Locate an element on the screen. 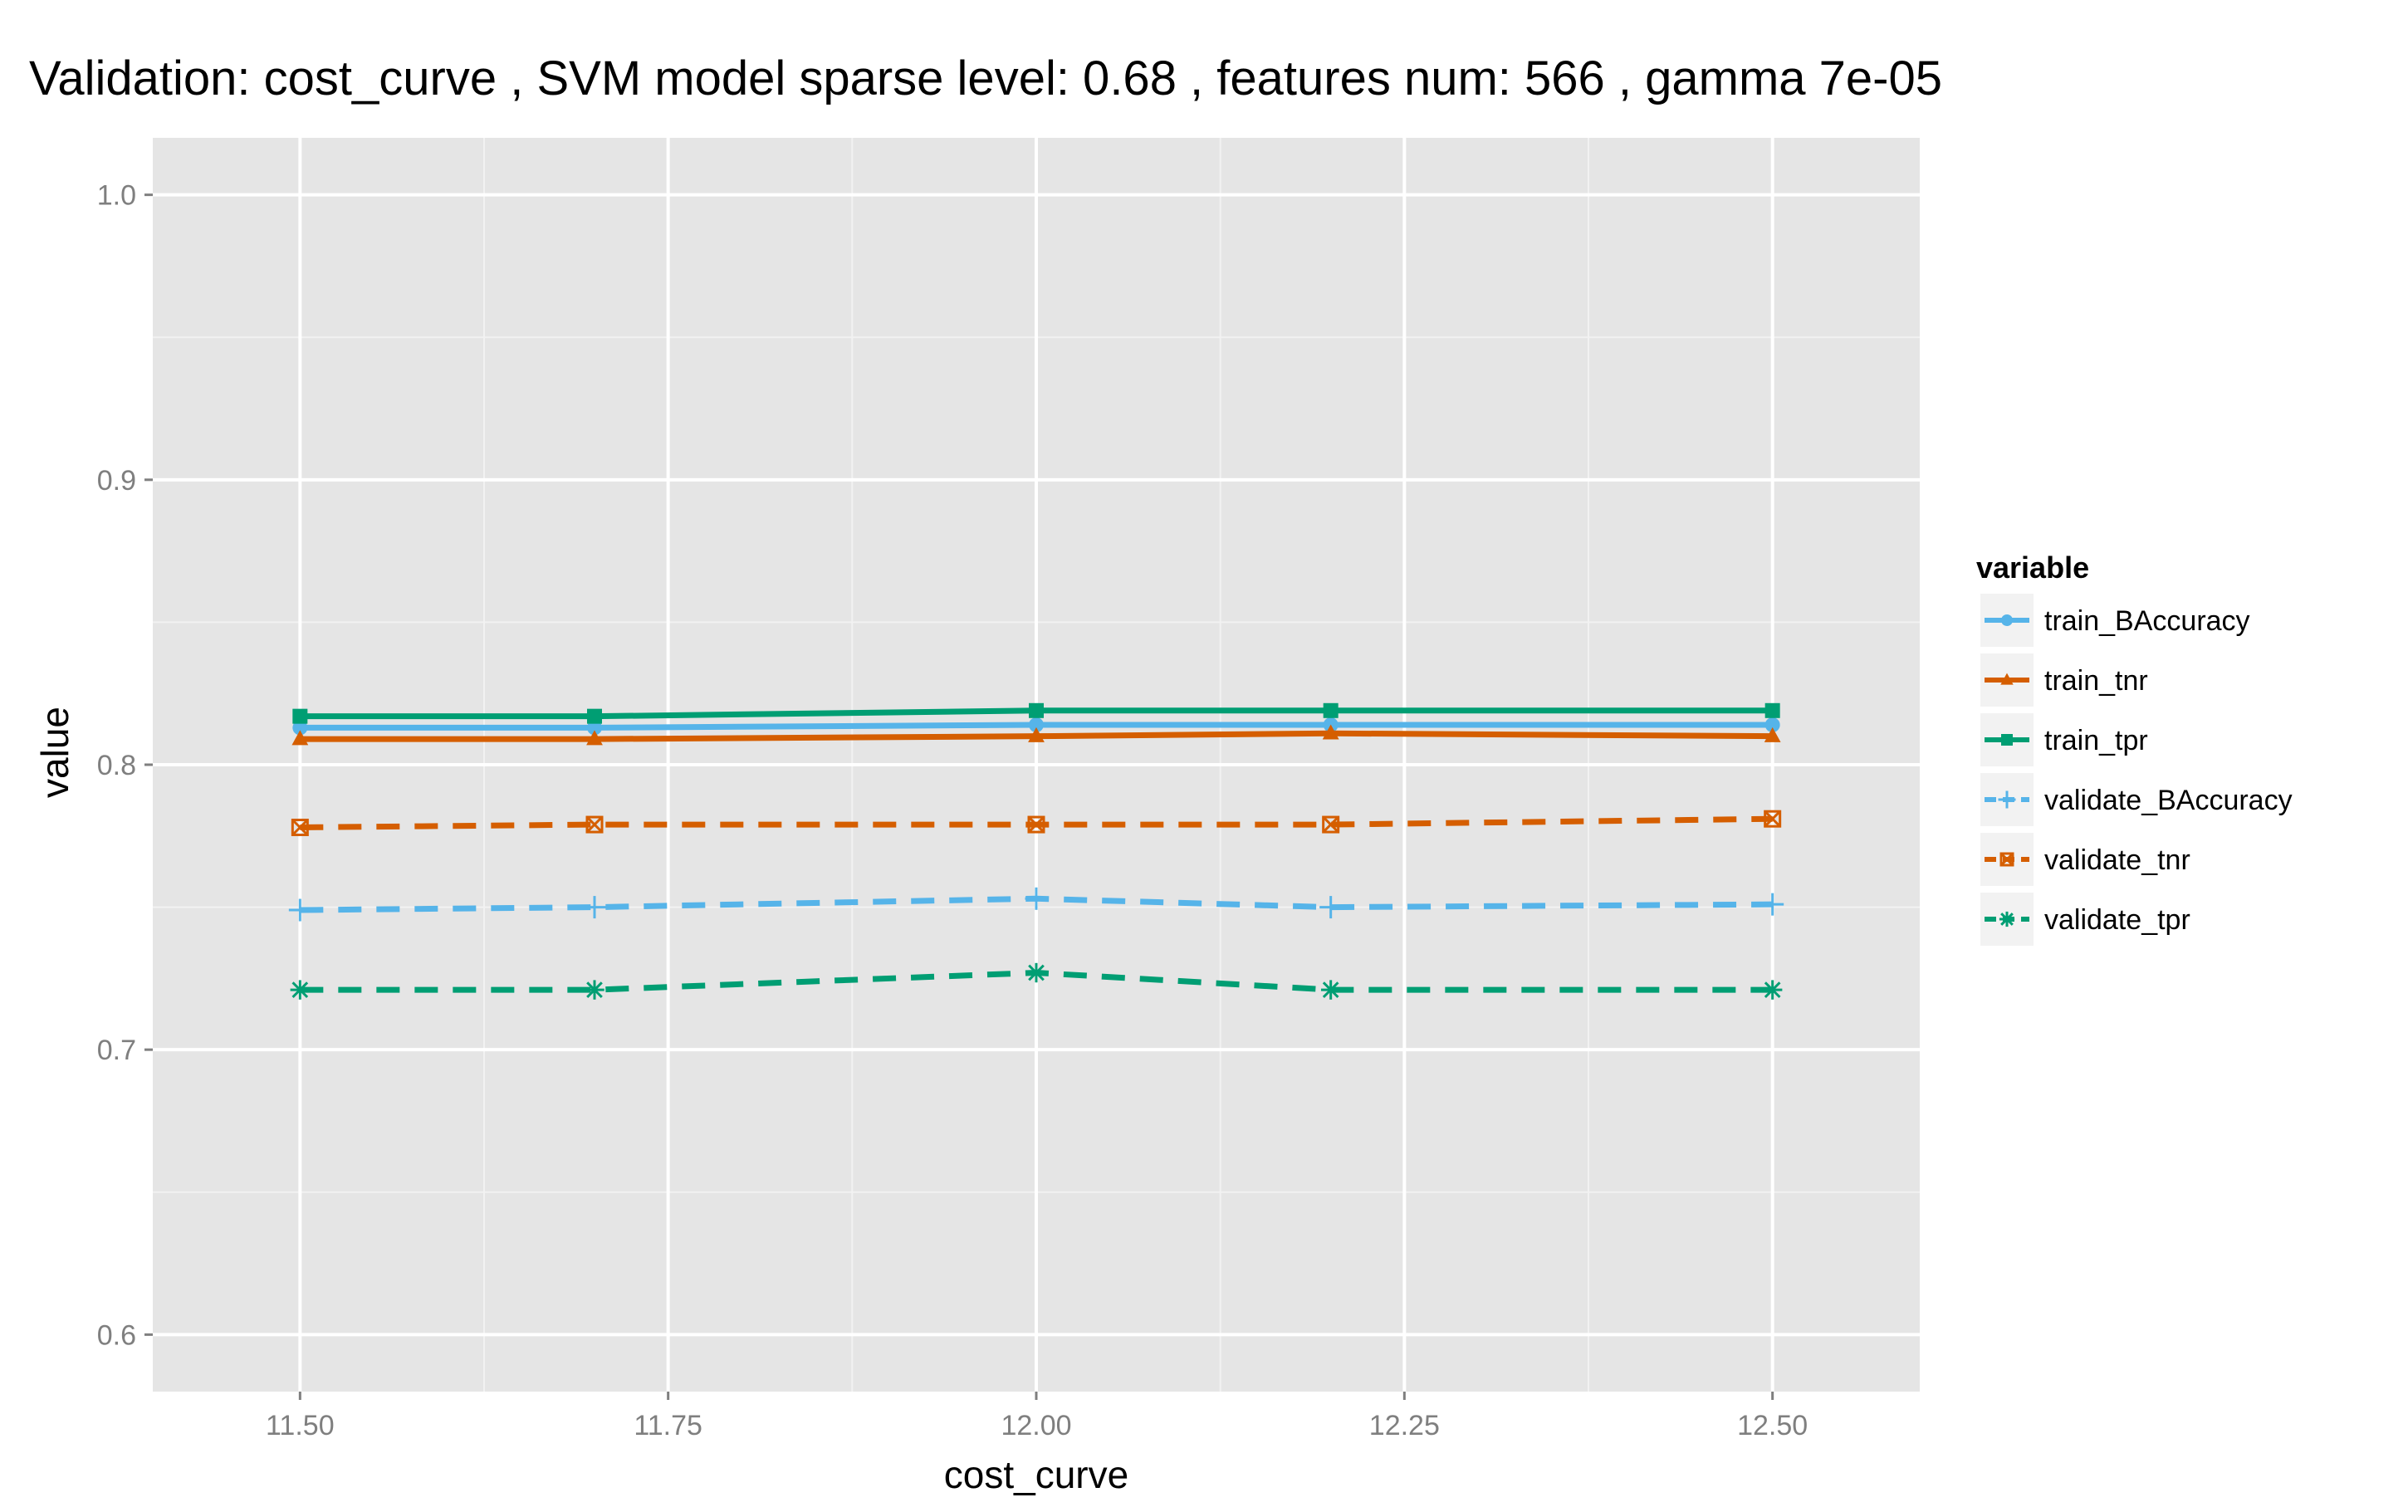 The width and height of the screenshot is (2408, 1512). x-tick-label: 11.50 is located at coordinates (300, 1425).